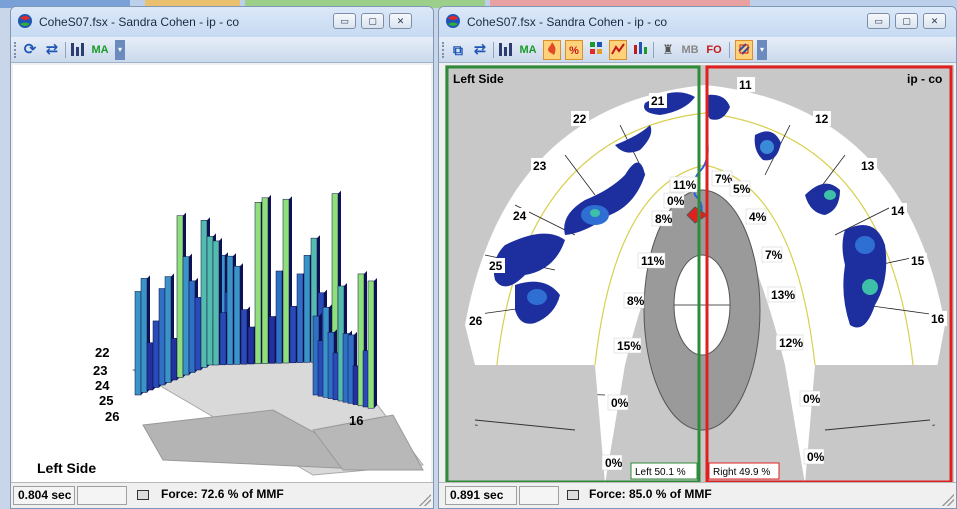 This screenshot has width=957, height=509. I want to click on percent-label-left: 15%, so click(629, 346).